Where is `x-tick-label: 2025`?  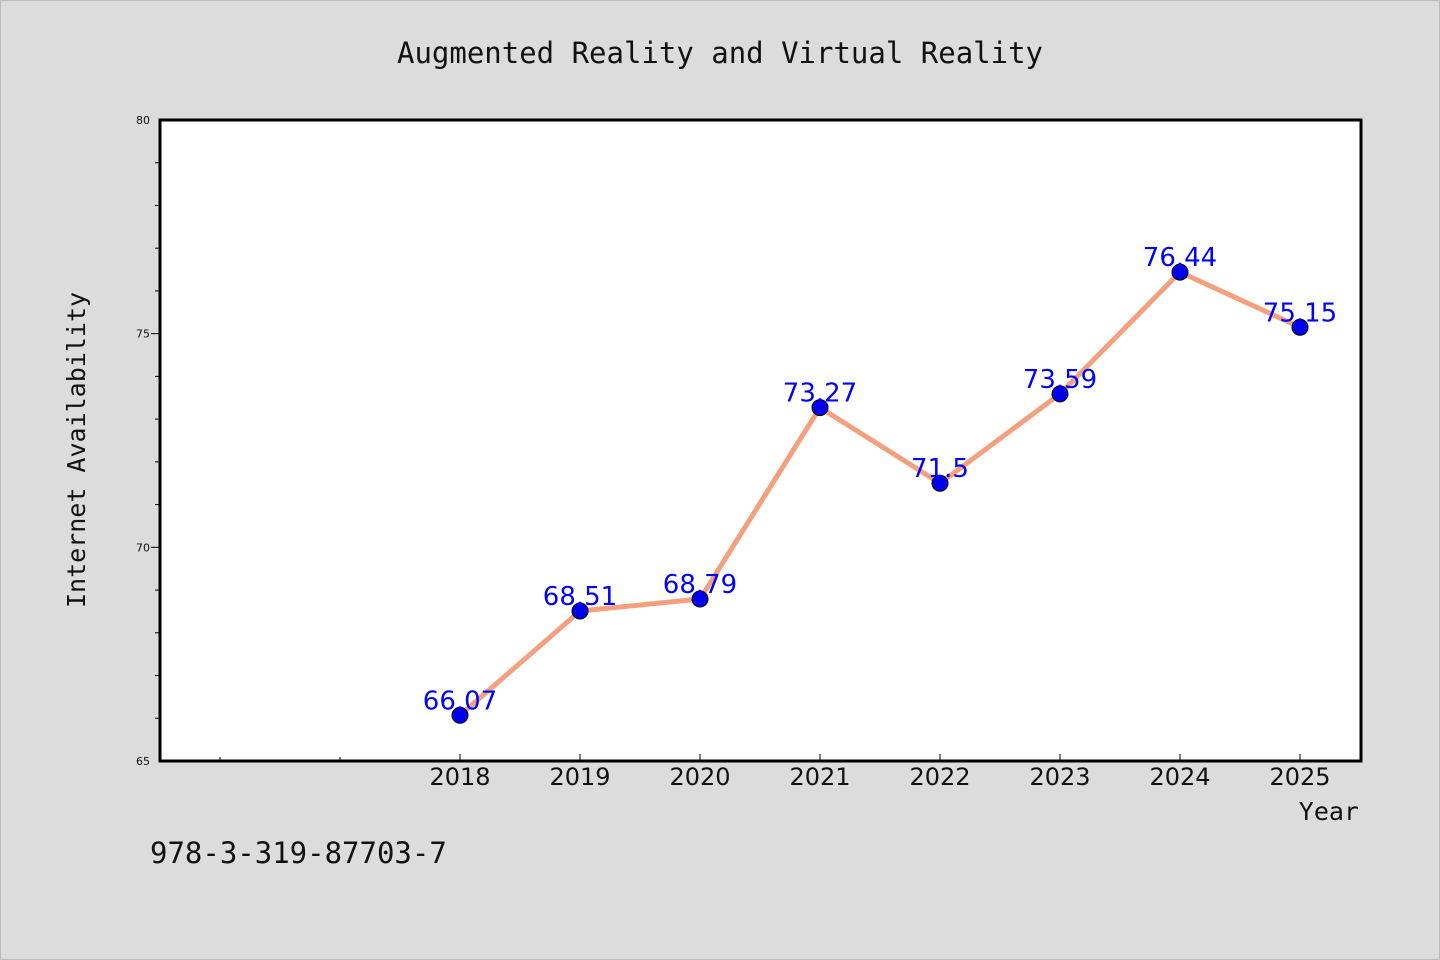
x-tick-label: 2025 is located at coordinates (1299, 777).